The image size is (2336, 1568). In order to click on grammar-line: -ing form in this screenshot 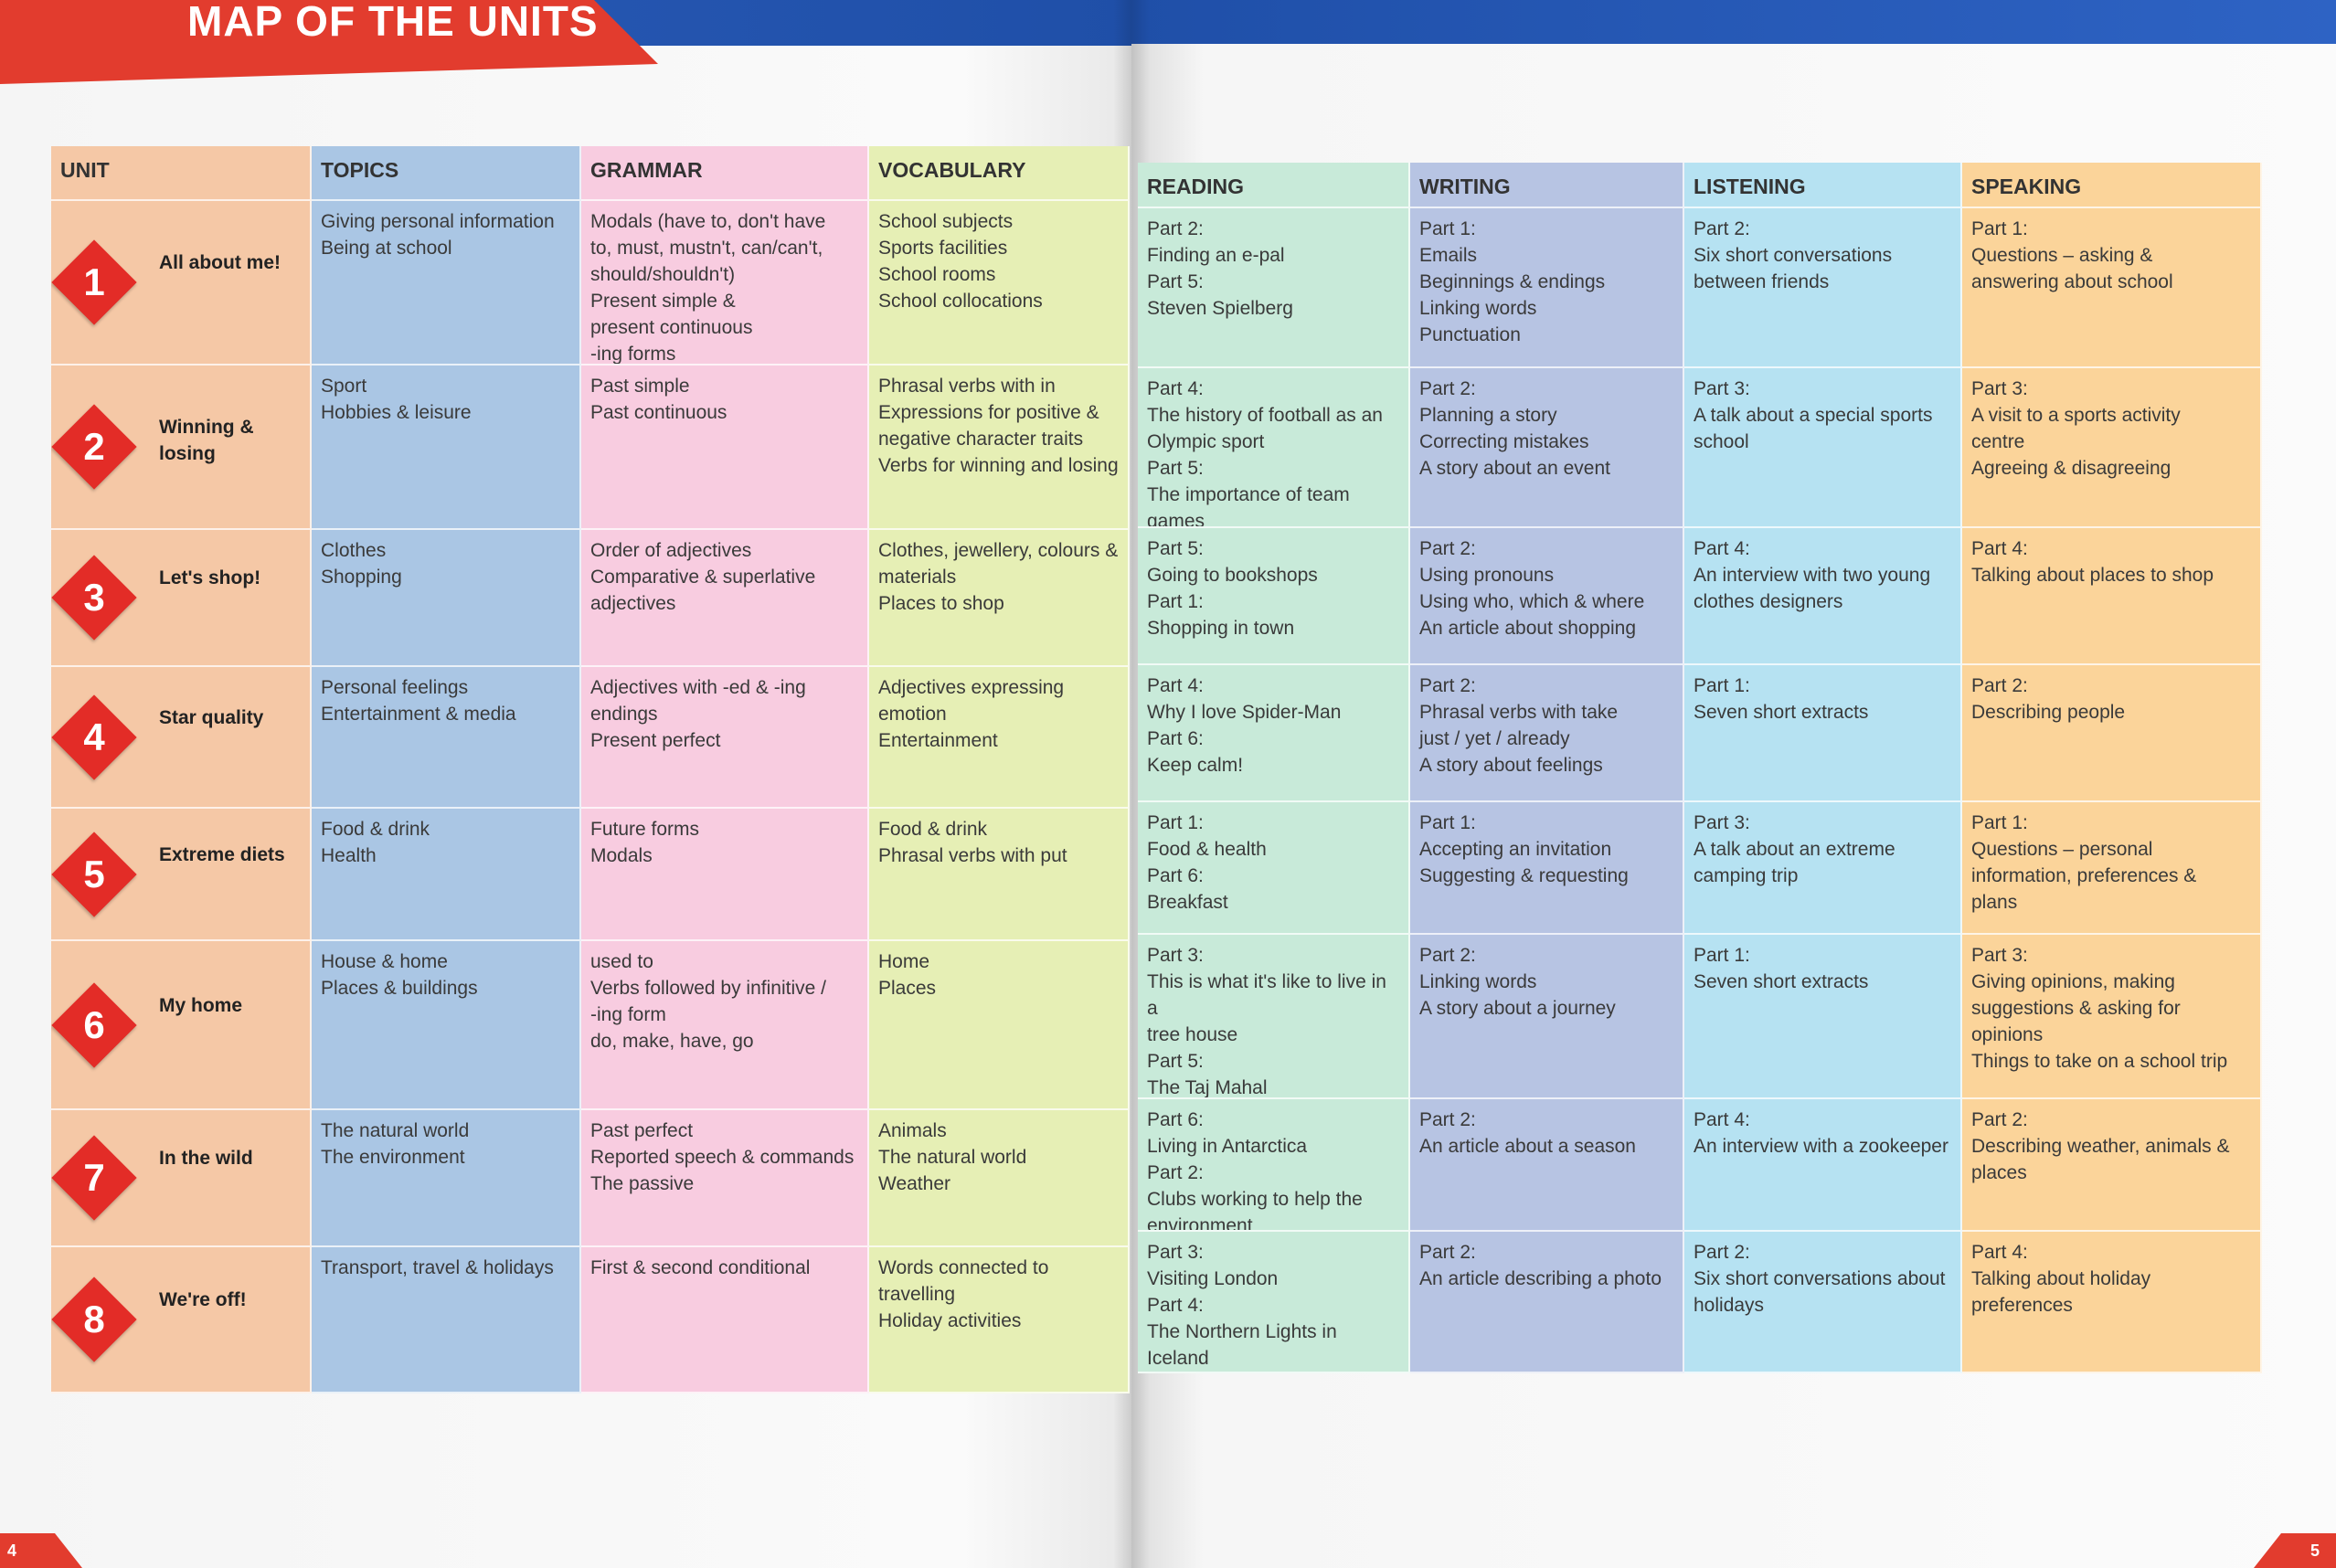, I will do `click(628, 1015)`.